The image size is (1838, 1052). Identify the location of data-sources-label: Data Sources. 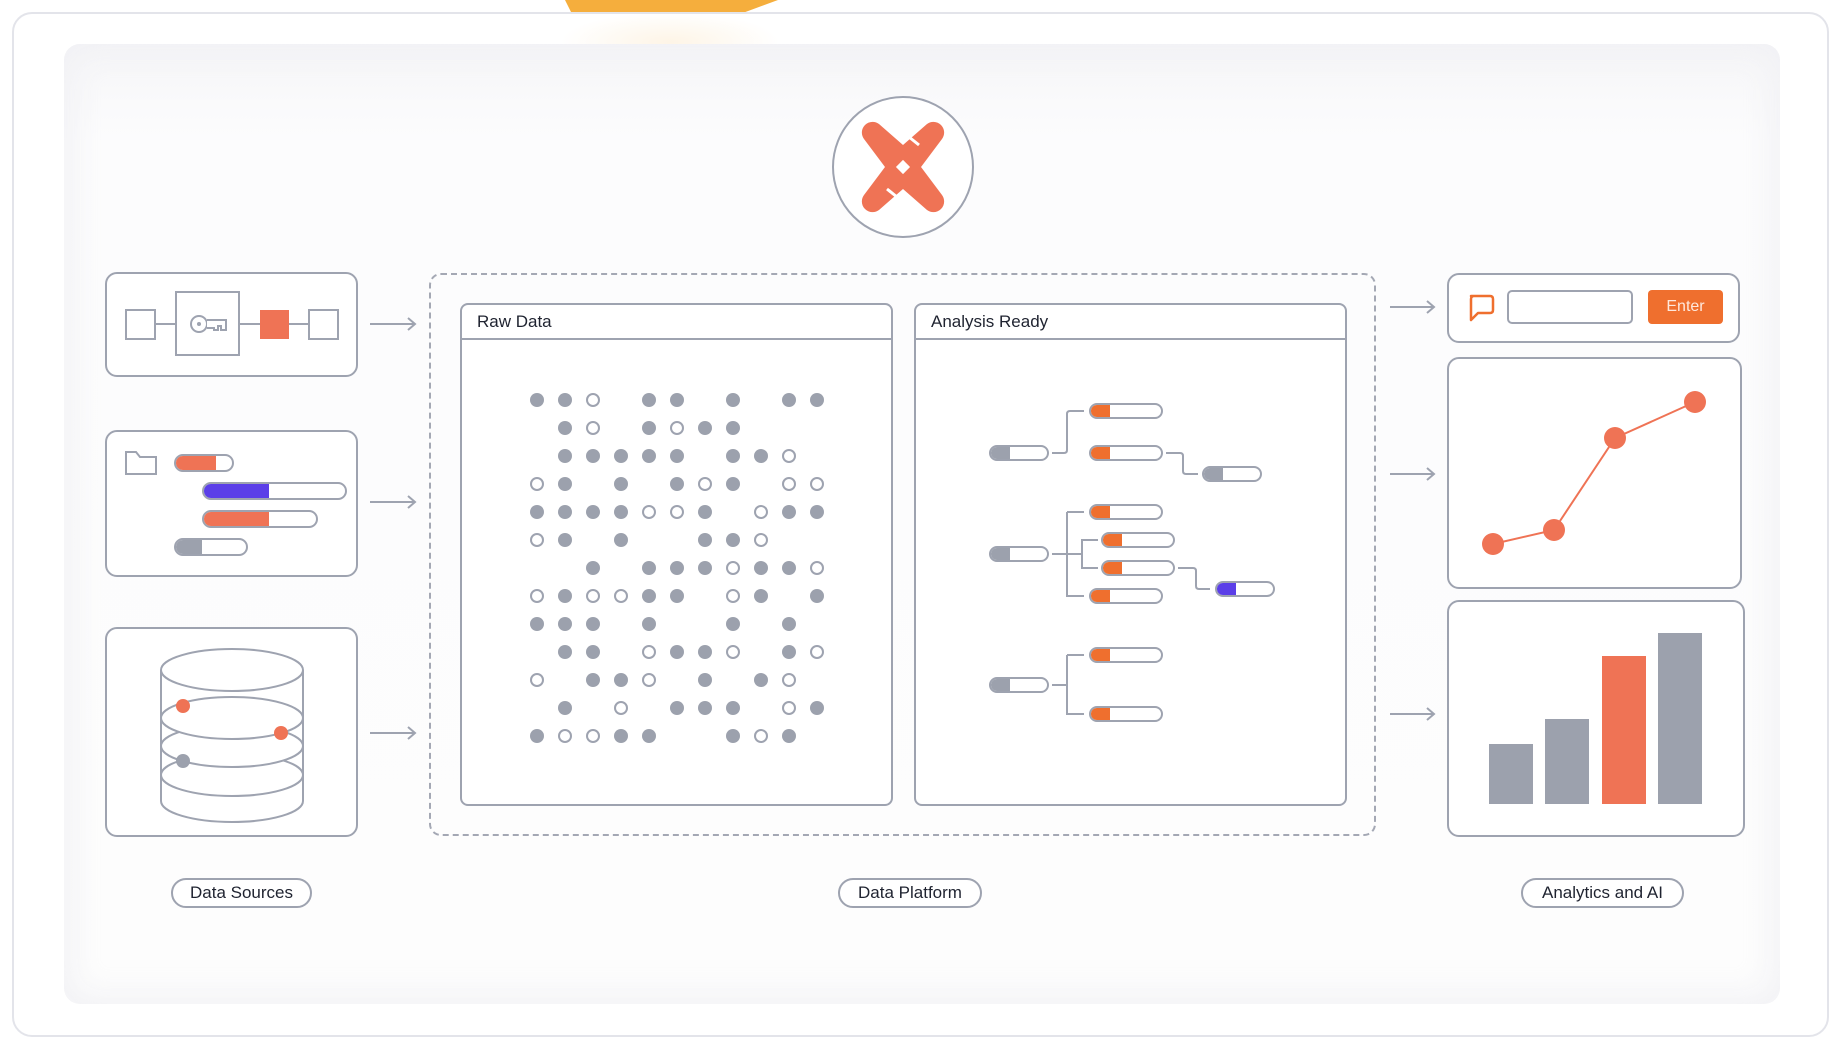
(241, 893).